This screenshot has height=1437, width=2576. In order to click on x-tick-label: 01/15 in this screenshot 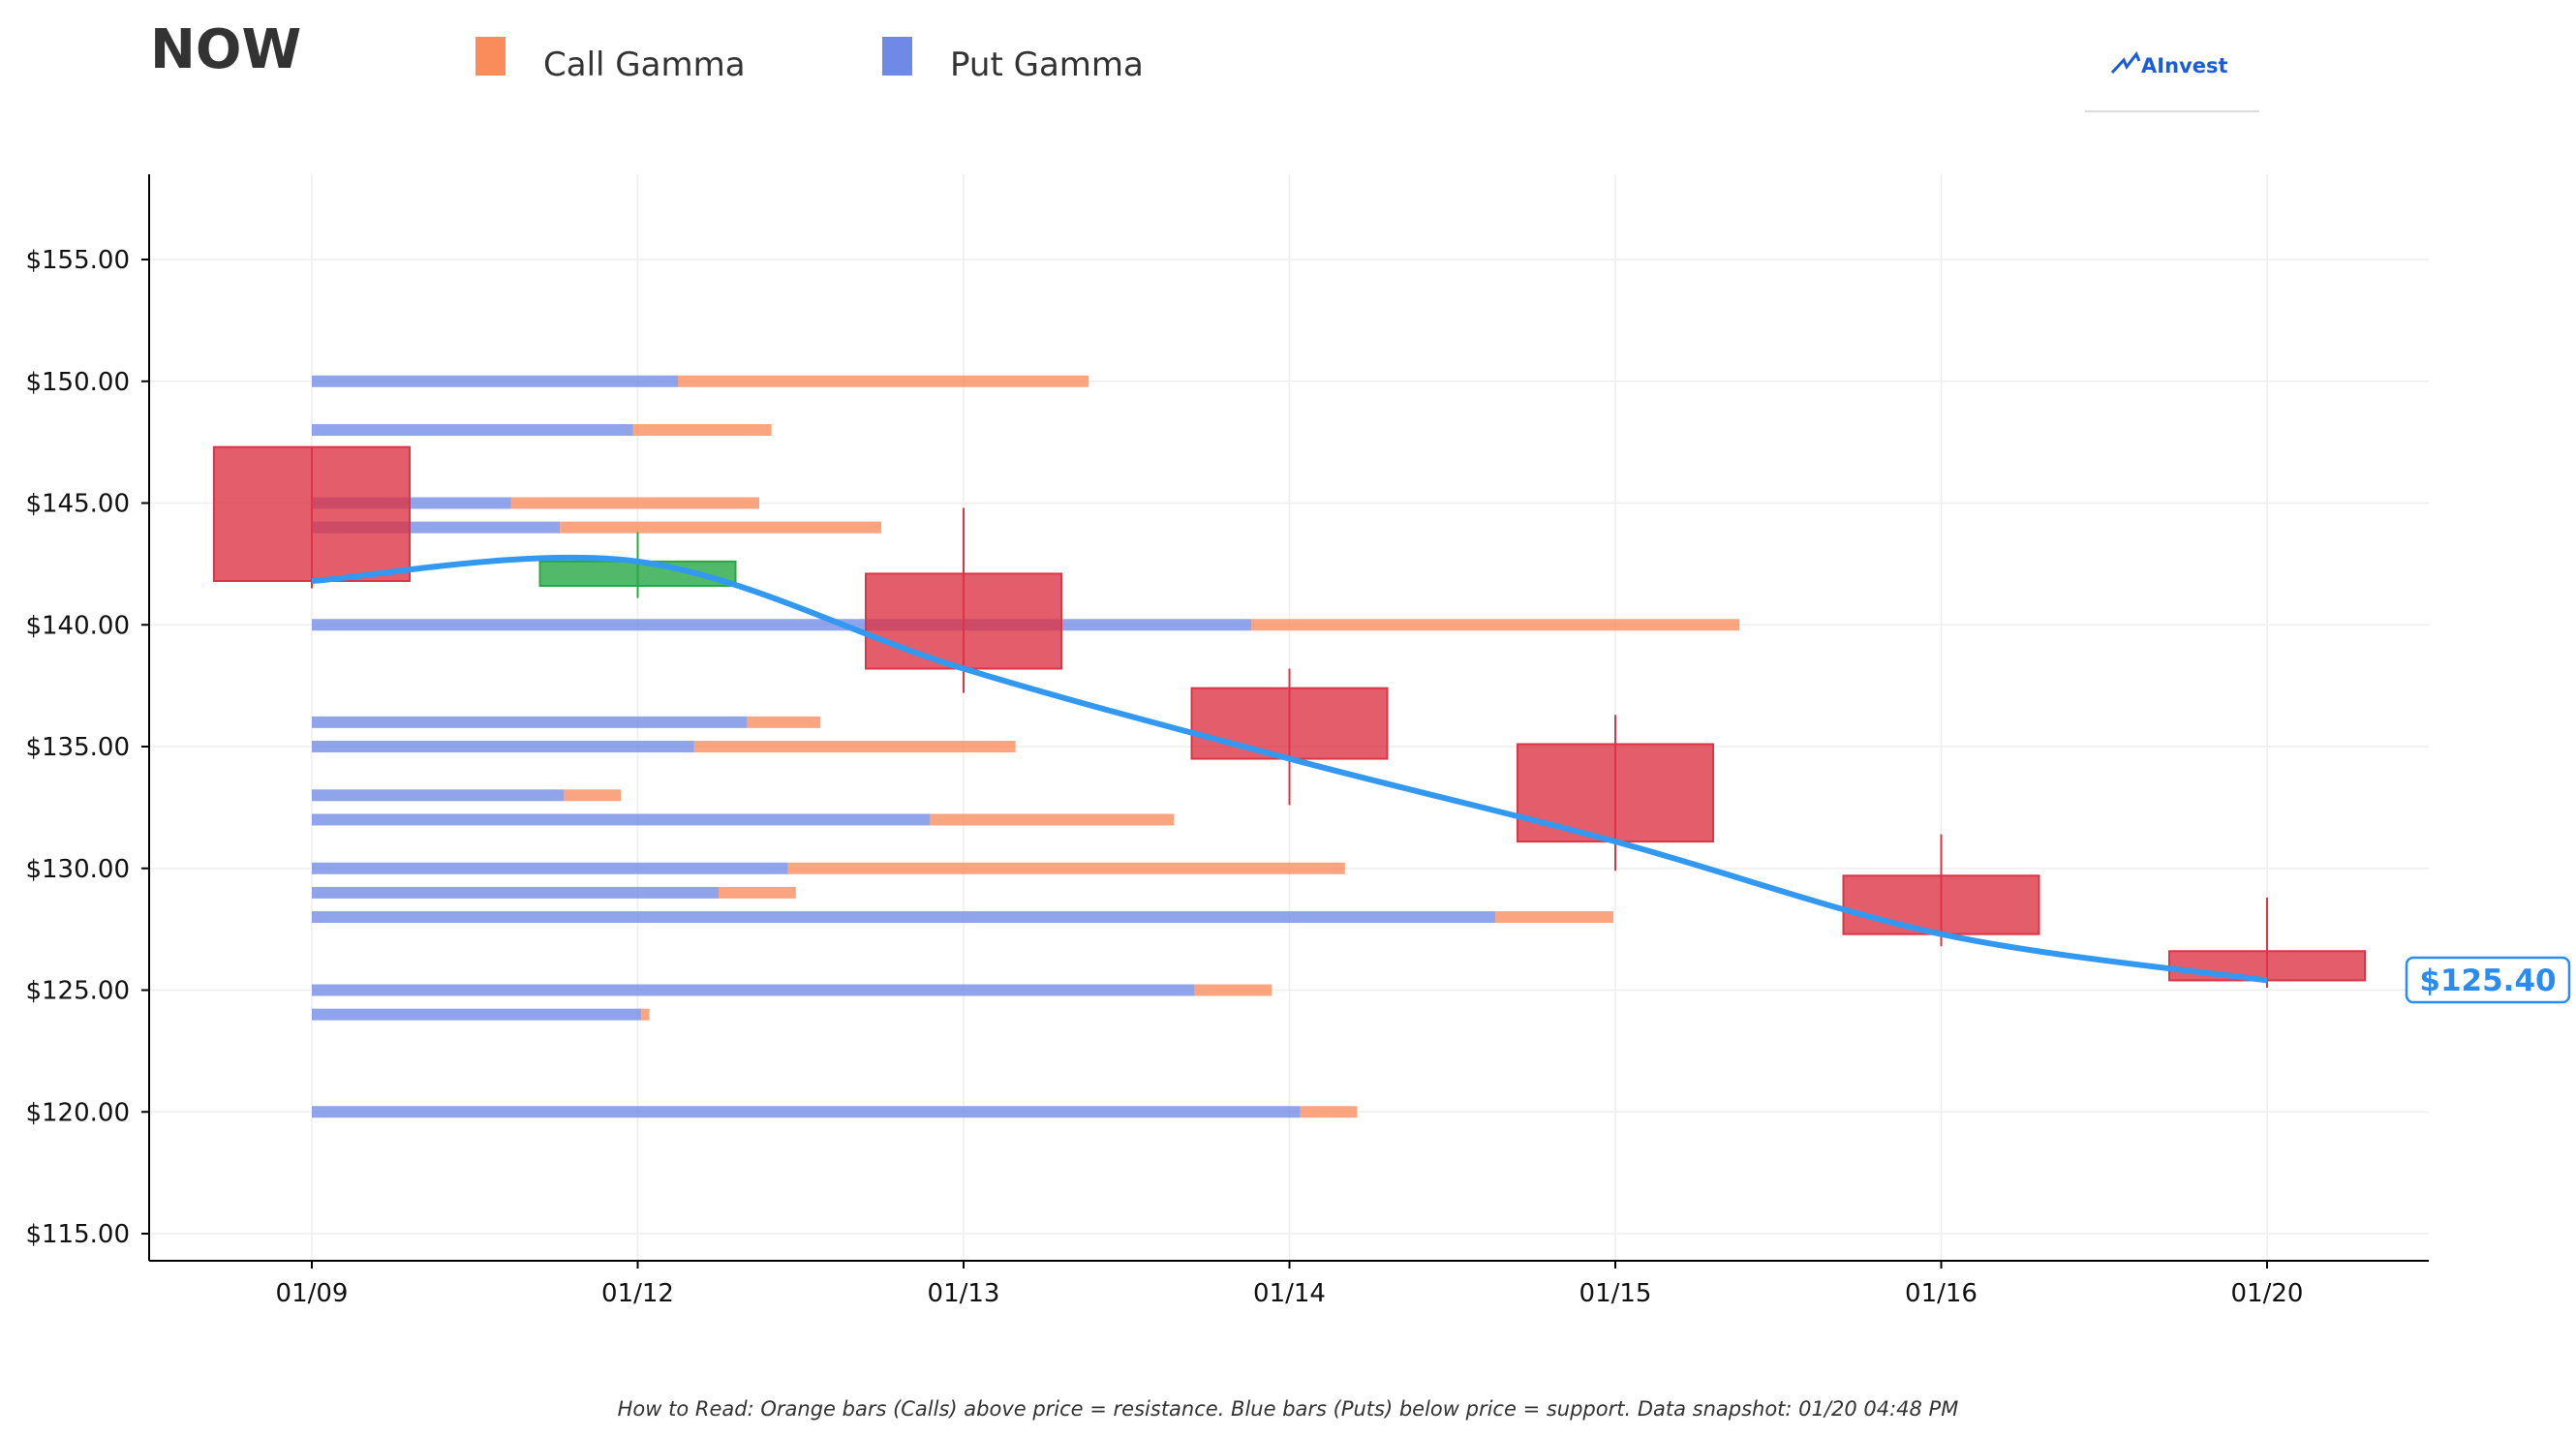, I will do `click(1615, 1294)`.